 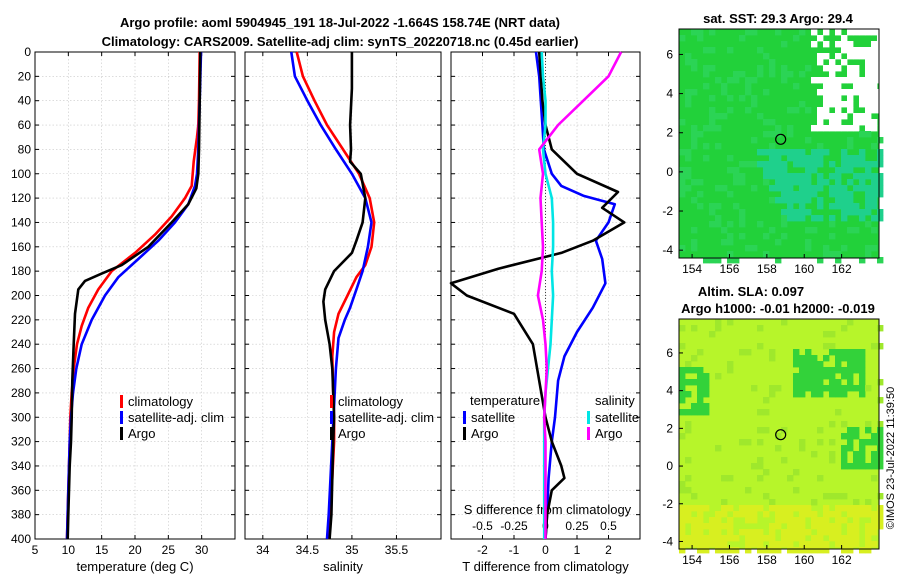 I want to click on map-y-tick-label: 0, so click(x=669, y=466).